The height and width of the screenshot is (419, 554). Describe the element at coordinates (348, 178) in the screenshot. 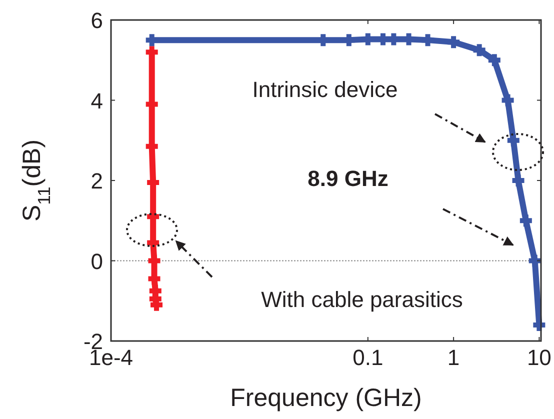

I see `annotation: 8.9 GHz` at that location.